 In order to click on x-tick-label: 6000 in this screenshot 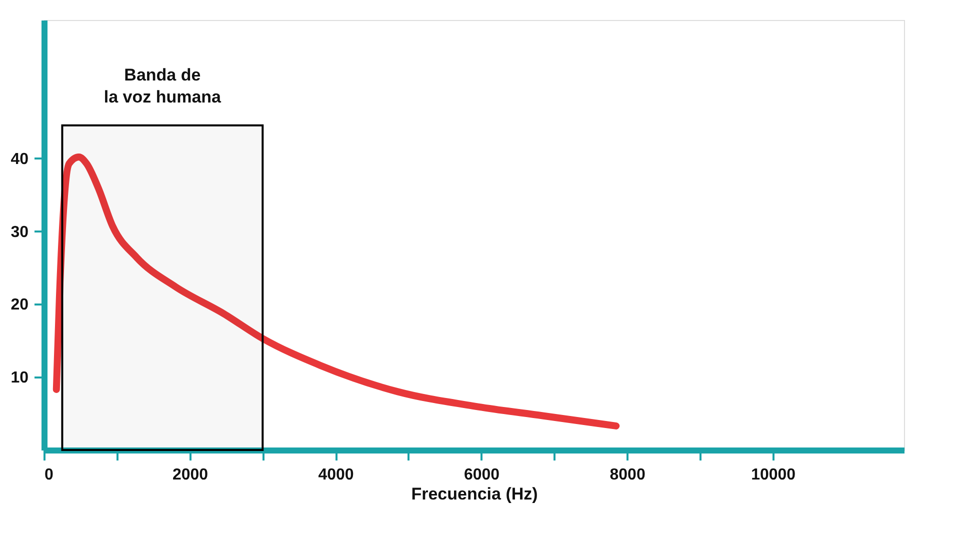, I will do `click(482, 475)`.